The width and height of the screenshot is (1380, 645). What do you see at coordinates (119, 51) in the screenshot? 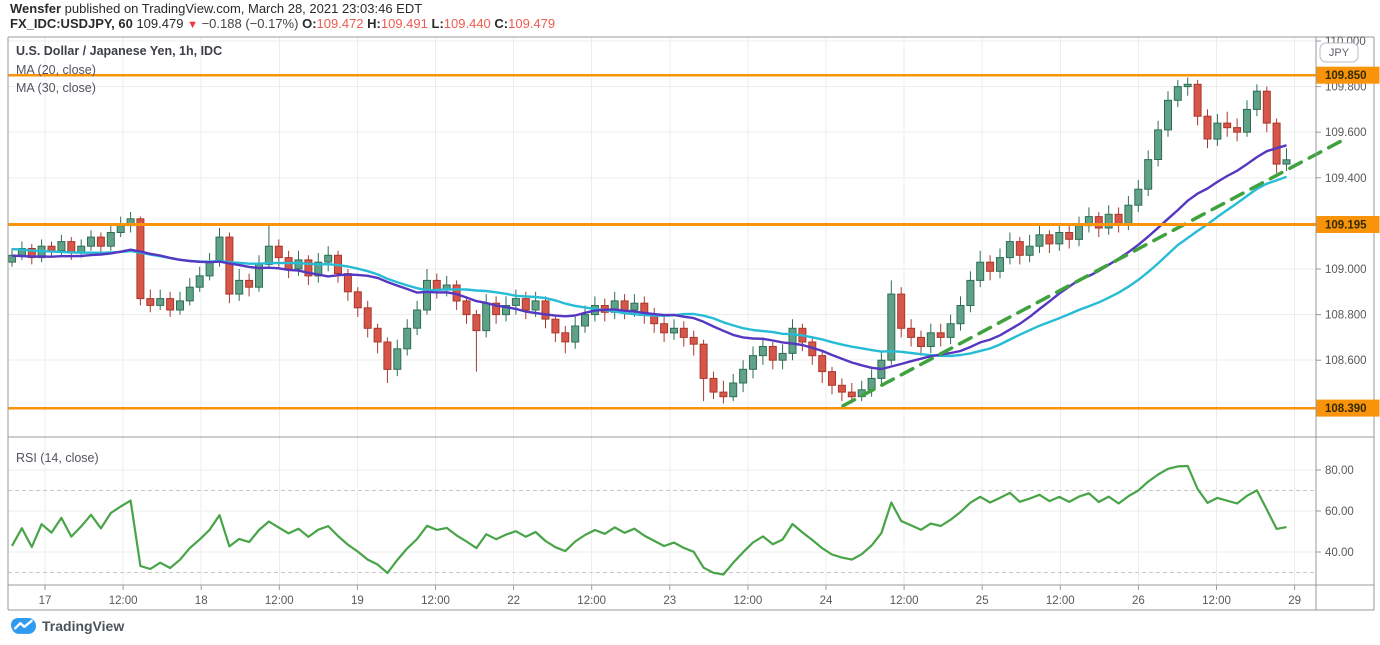
I see `chart-legend-title: U.S. Dollar / Japanese Yen, 1h, IDC` at bounding box center [119, 51].